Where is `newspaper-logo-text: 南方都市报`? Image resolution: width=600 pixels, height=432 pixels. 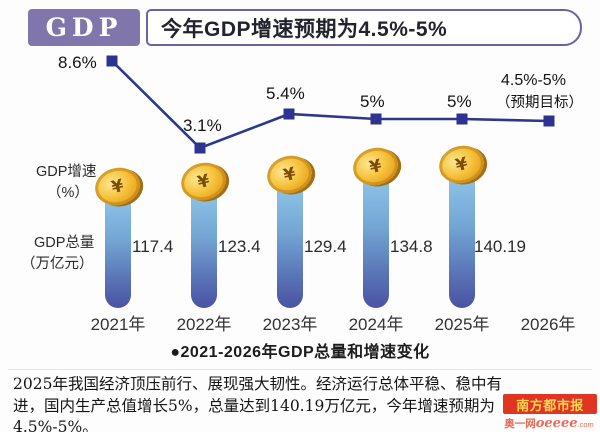 newspaper-logo-text: 南方都市报 is located at coordinates (550, 406).